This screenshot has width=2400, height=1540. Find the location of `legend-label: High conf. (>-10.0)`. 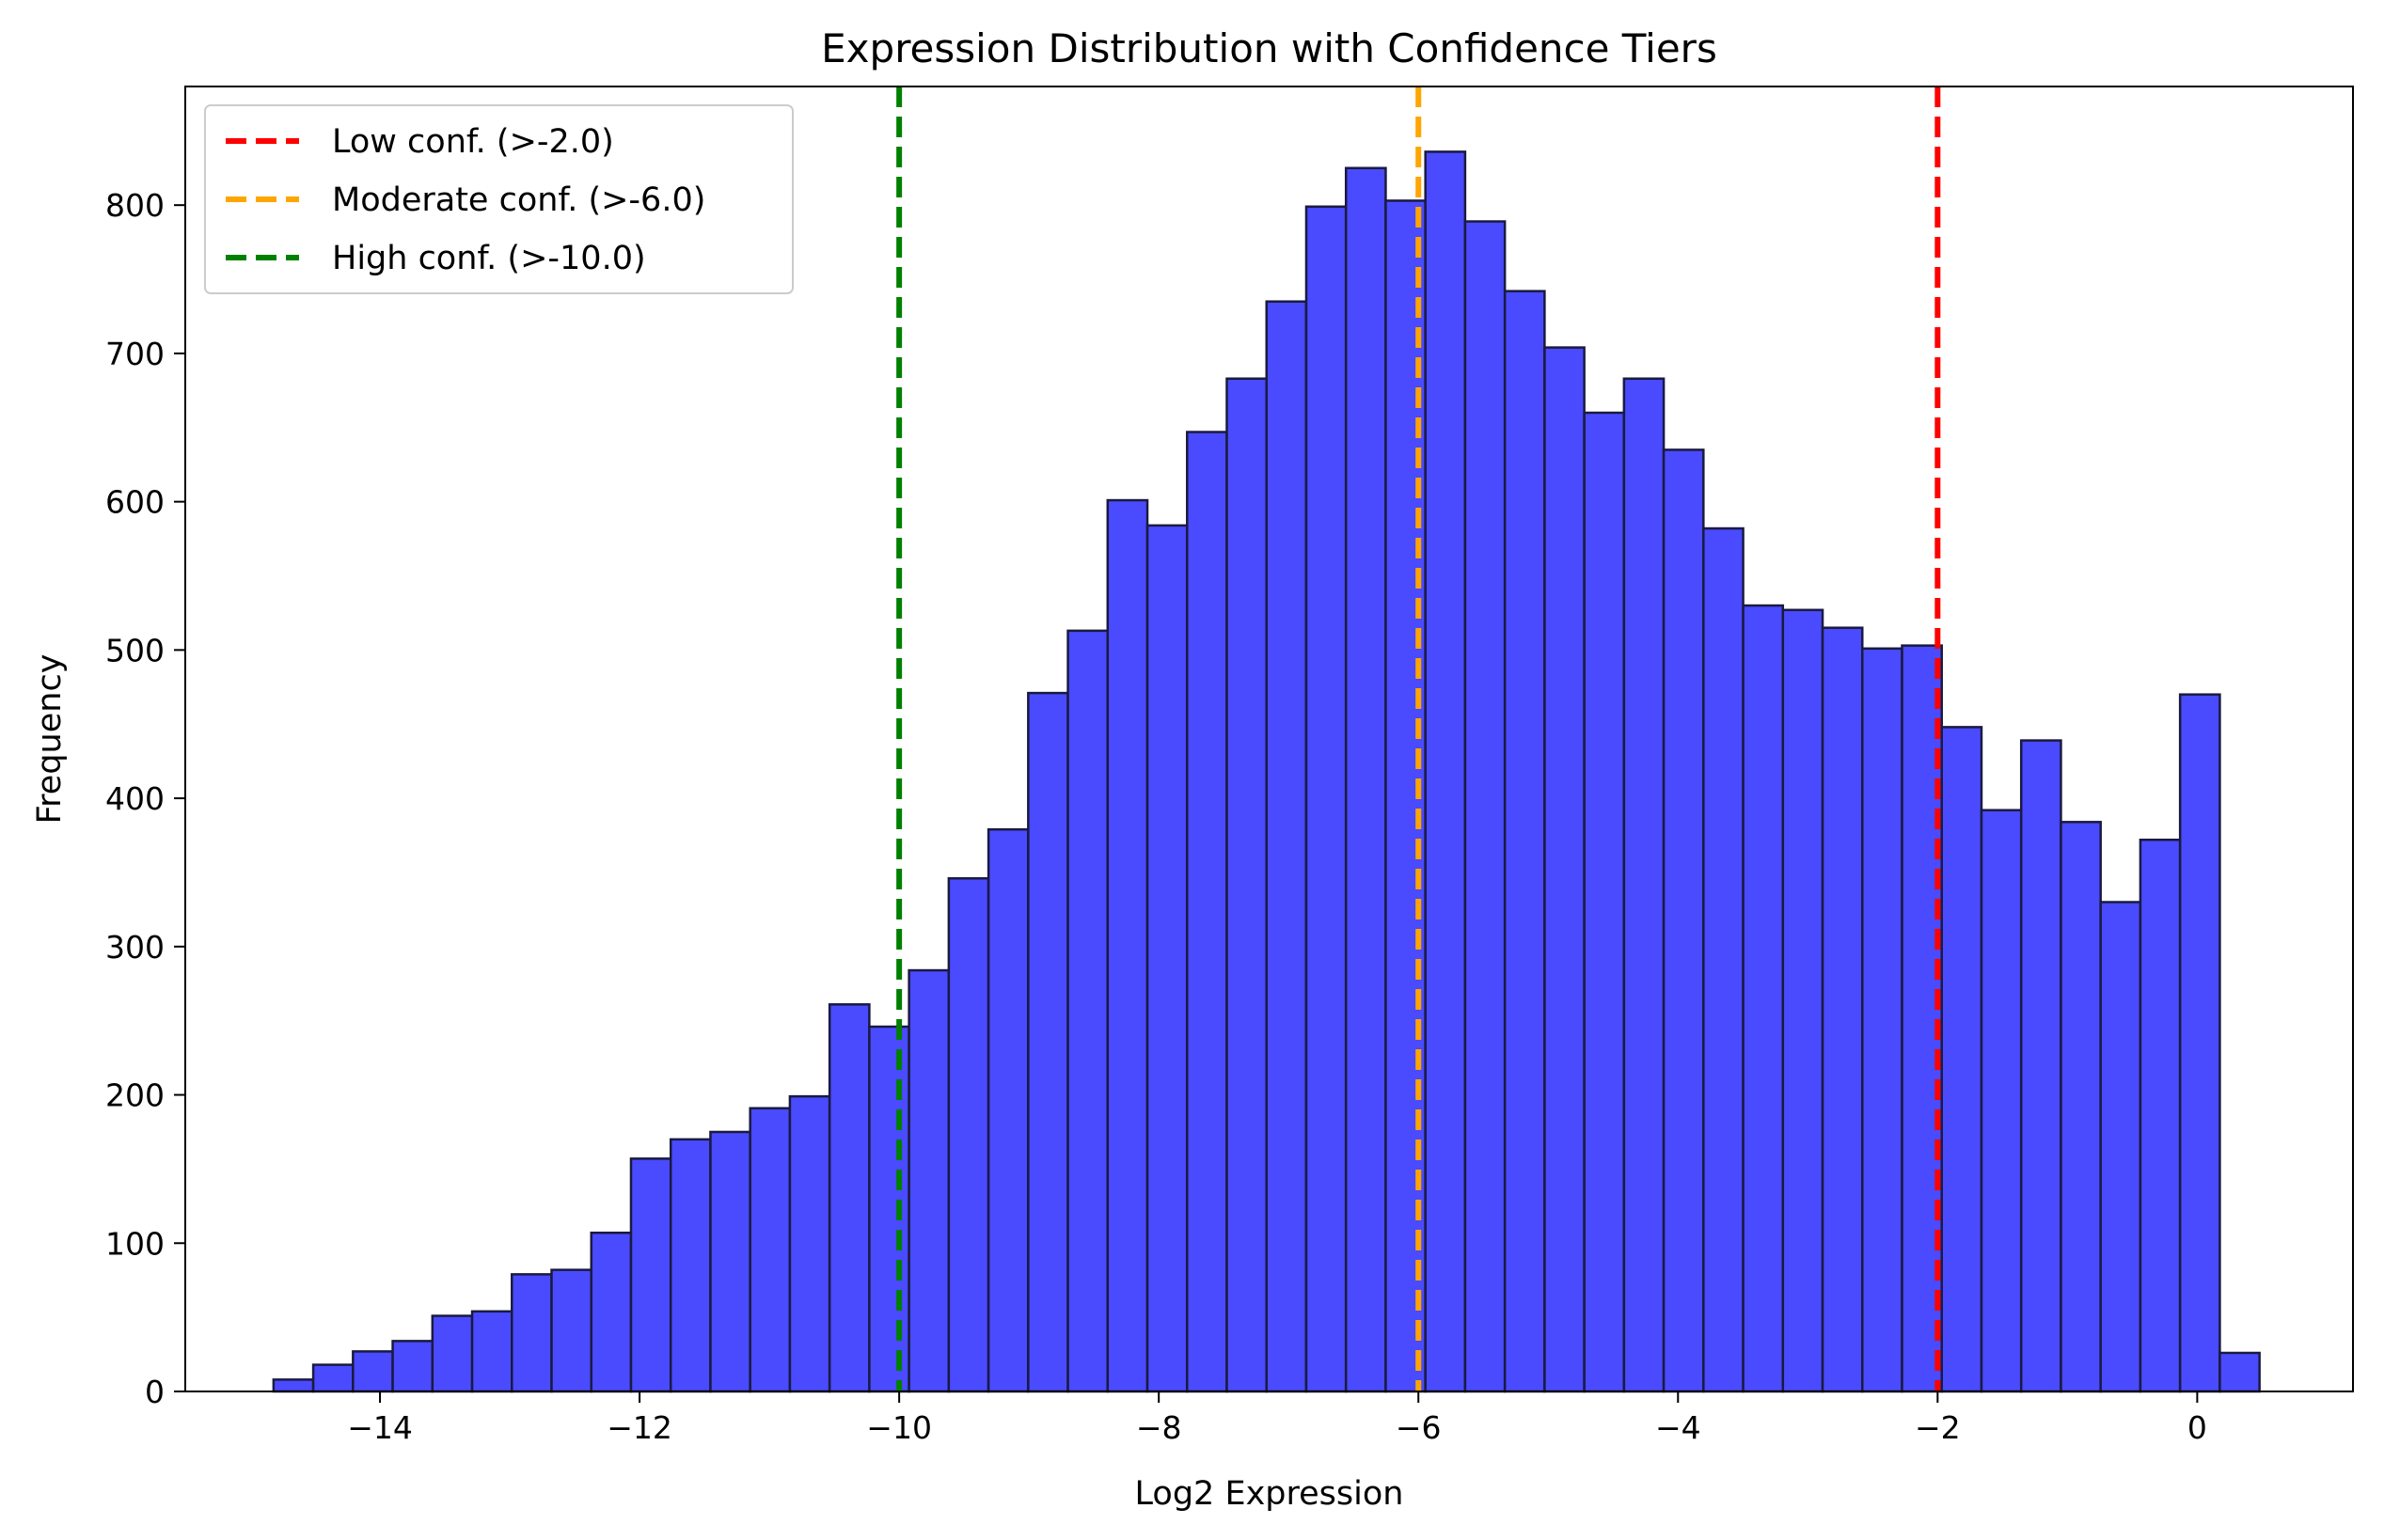

legend-label: High conf. (>-10.0) is located at coordinates (489, 259).